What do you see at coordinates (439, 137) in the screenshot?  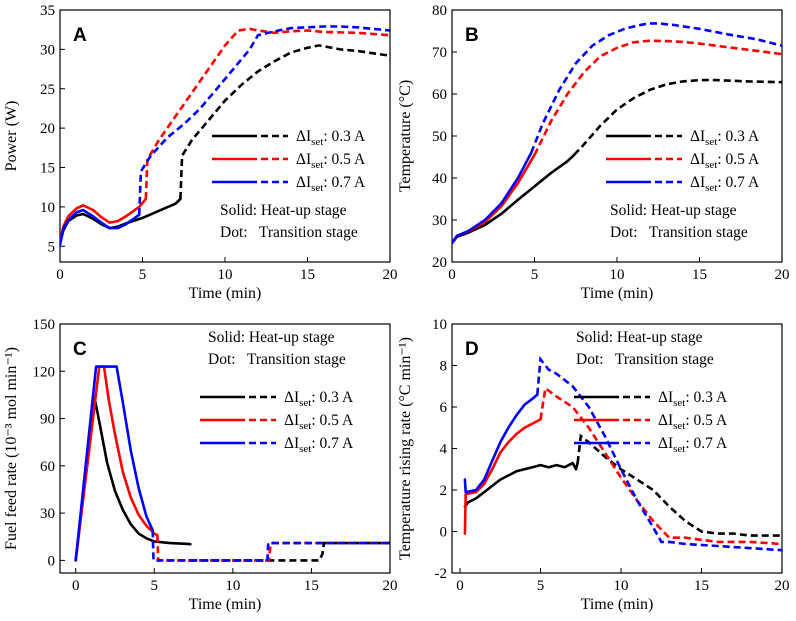 I see `y-tick-label: 50` at bounding box center [439, 137].